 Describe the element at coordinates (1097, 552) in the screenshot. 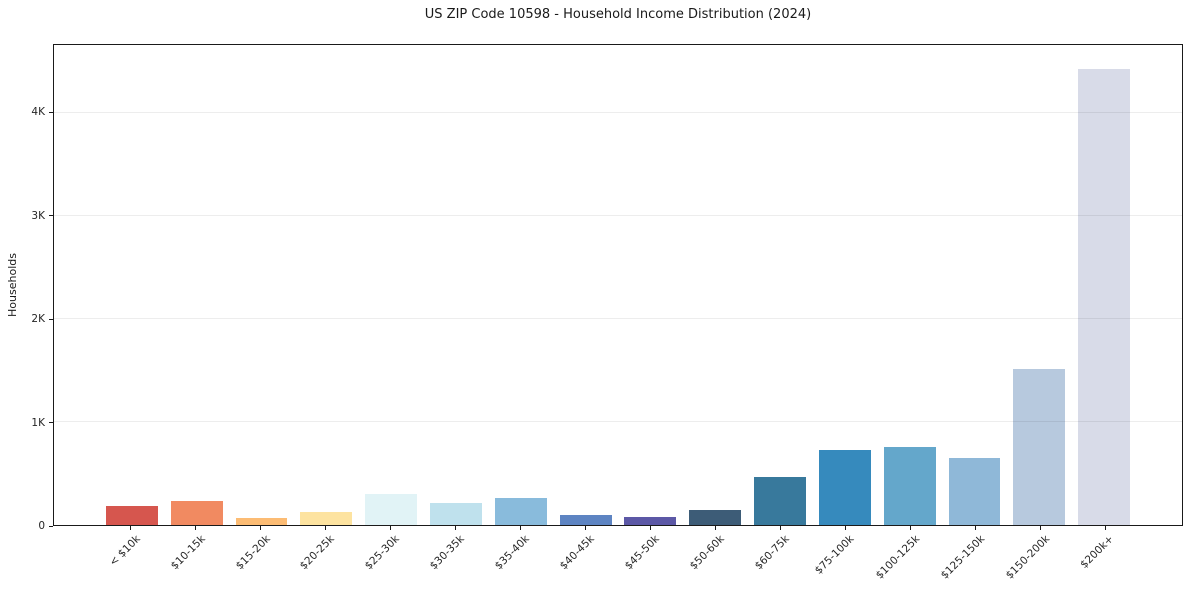

I see `x-tick-label: $200k+` at that location.